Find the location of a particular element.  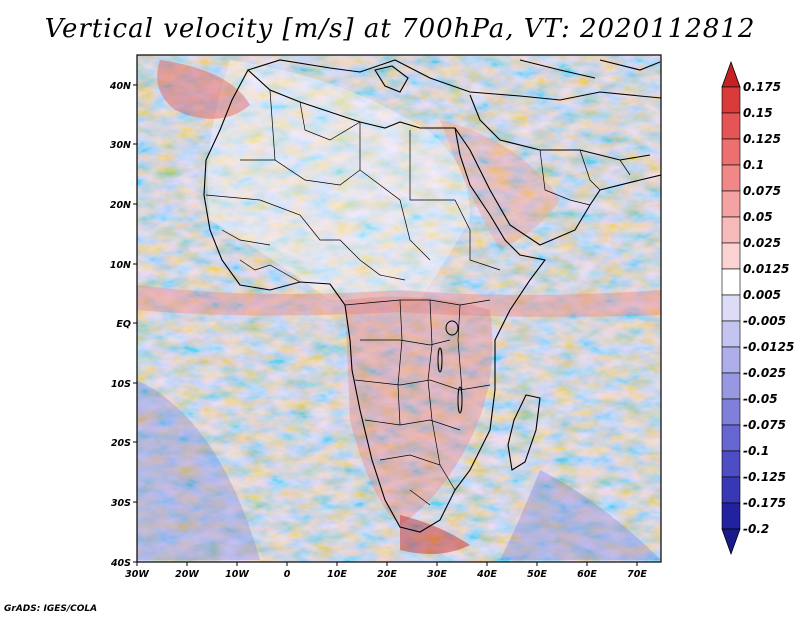

south-africa-ascent is located at coordinates (435, 534).